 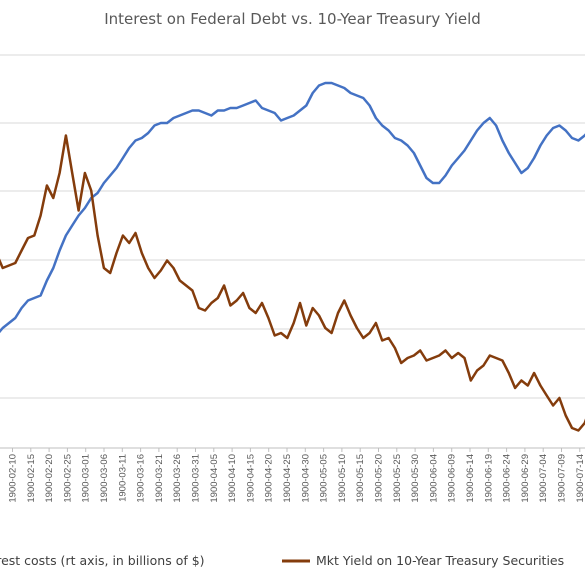 What do you see at coordinates (397, 478) in the screenshot?
I see `x-tick-label: 1900-05-25` at bounding box center [397, 478].